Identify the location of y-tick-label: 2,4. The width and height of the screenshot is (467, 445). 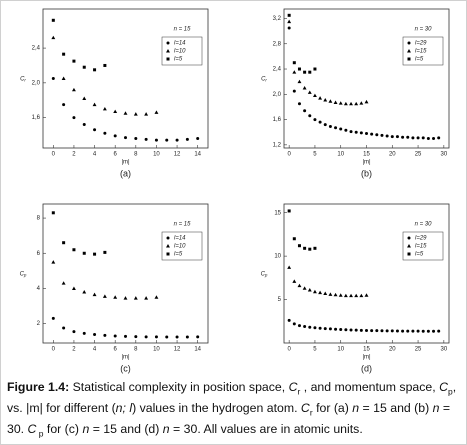
(36, 49).